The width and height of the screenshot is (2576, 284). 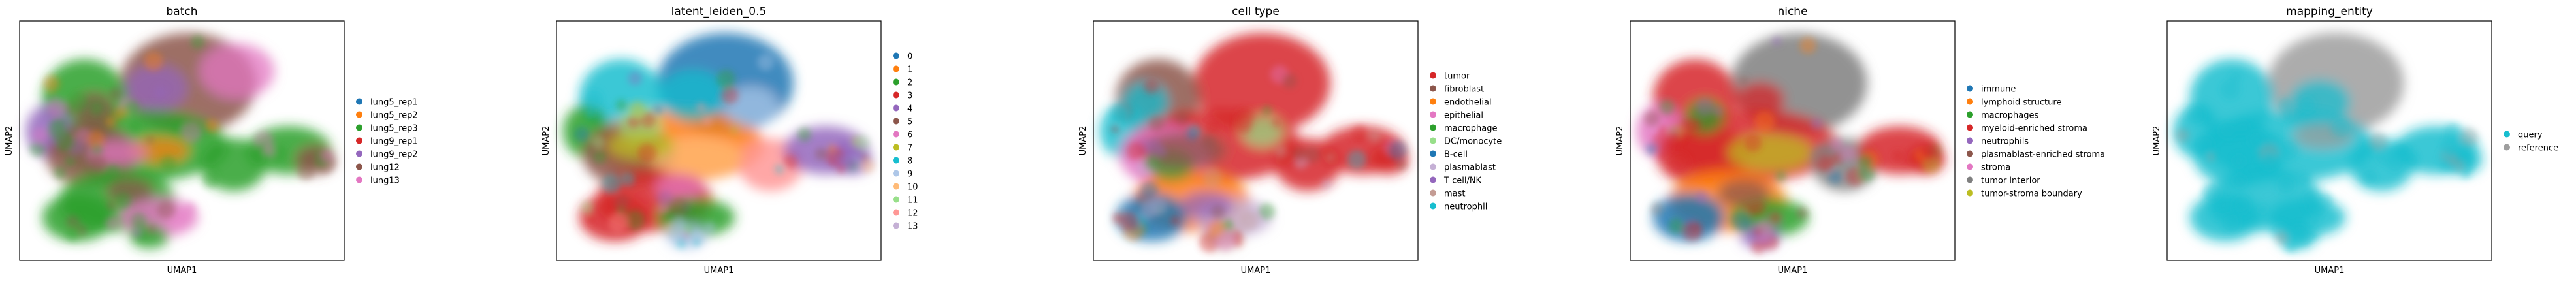 I want to click on legend-label: 12, so click(x=912, y=214).